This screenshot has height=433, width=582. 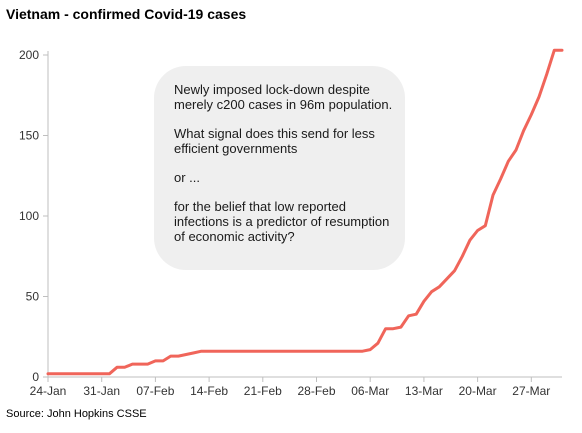 What do you see at coordinates (478, 391) in the screenshot?
I see `x-tick-label: 20-Mar` at bounding box center [478, 391].